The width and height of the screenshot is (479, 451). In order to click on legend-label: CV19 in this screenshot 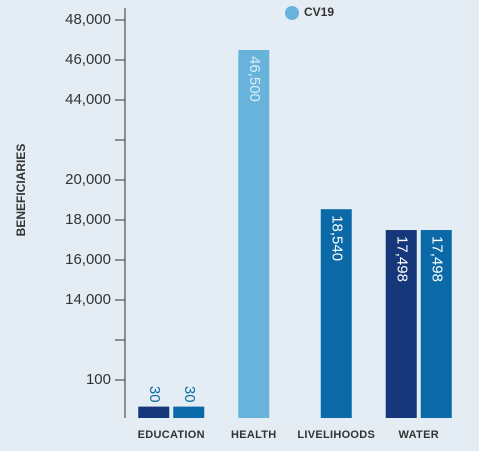, I will do `click(319, 12)`.